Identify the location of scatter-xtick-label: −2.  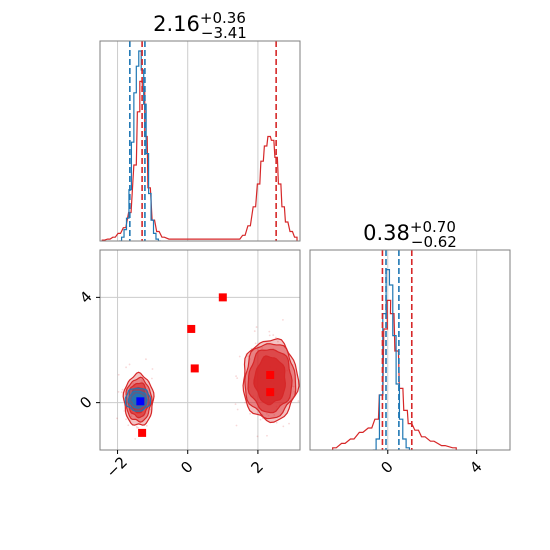
(117, 467).